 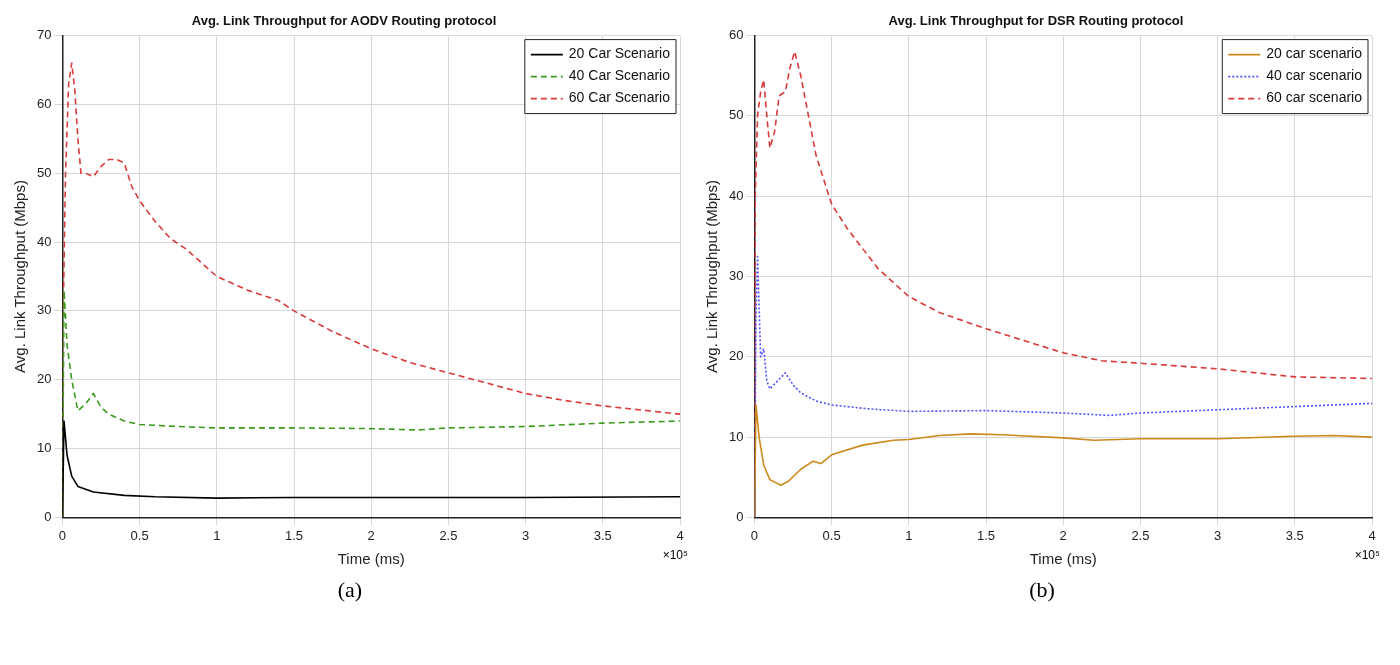 What do you see at coordinates (1314, 97) in the screenshot?
I see `legend-label: 60 car scenario` at bounding box center [1314, 97].